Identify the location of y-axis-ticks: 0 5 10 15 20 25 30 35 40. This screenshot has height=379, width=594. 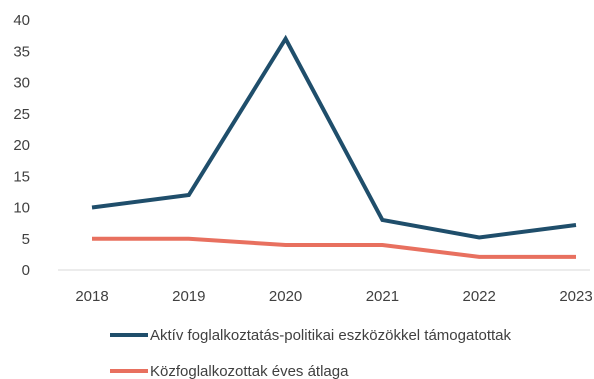
(21, 145).